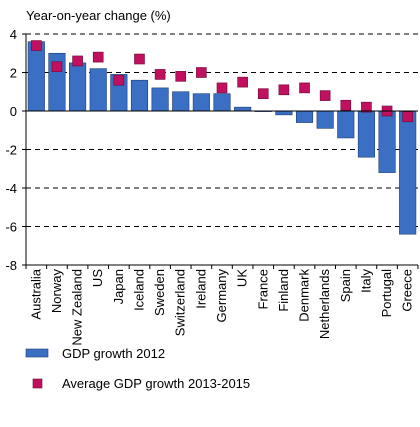 The width and height of the screenshot is (420, 427). Describe the element at coordinates (159, 292) in the screenshot. I see `x-tick-label: Sweden` at that location.